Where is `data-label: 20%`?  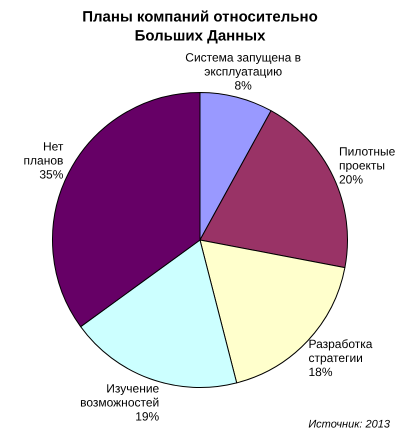 data-label: 20% is located at coordinates (351, 179).